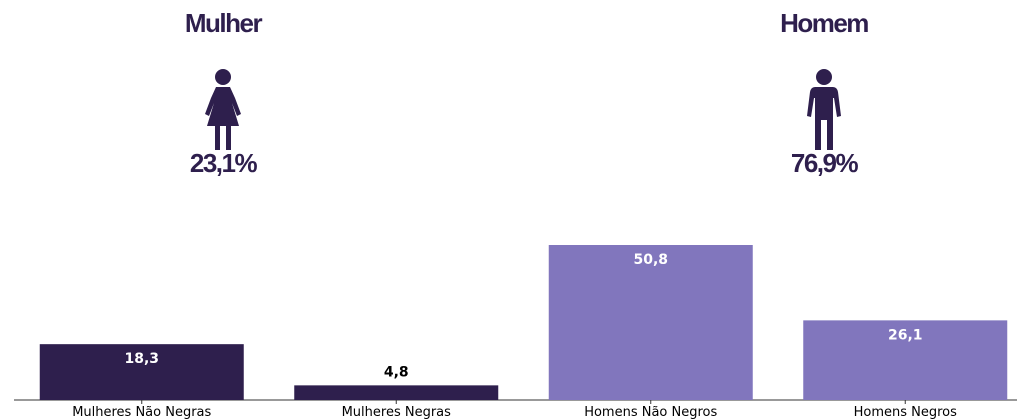 The image size is (1017, 419). What do you see at coordinates (223, 109) in the screenshot?
I see `female-person-icon` at bounding box center [223, 109].